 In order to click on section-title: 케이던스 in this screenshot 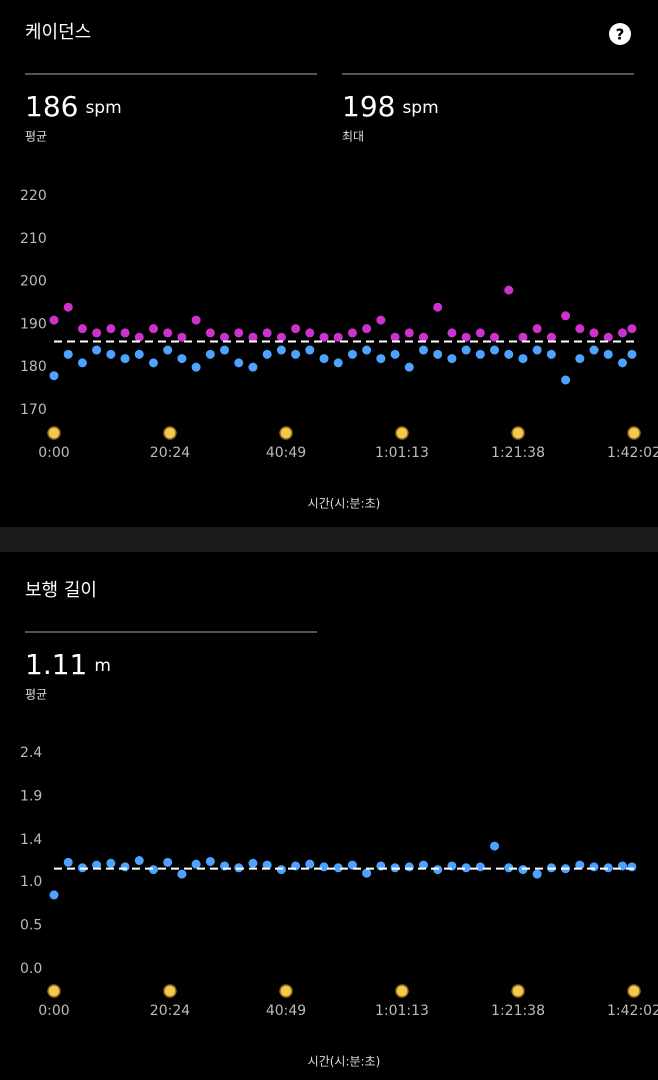, I will do `click(58, 32)`.